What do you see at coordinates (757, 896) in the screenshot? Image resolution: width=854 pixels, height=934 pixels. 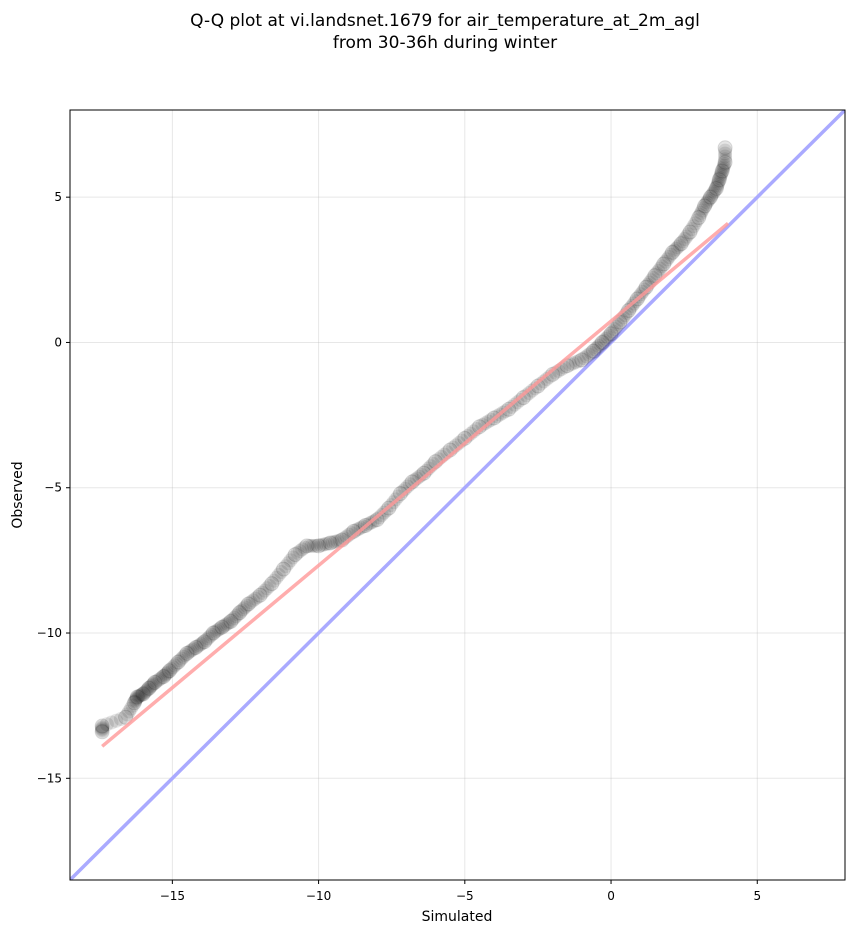 I see `x-tick-label: 5` at bounding box center [757, 896].